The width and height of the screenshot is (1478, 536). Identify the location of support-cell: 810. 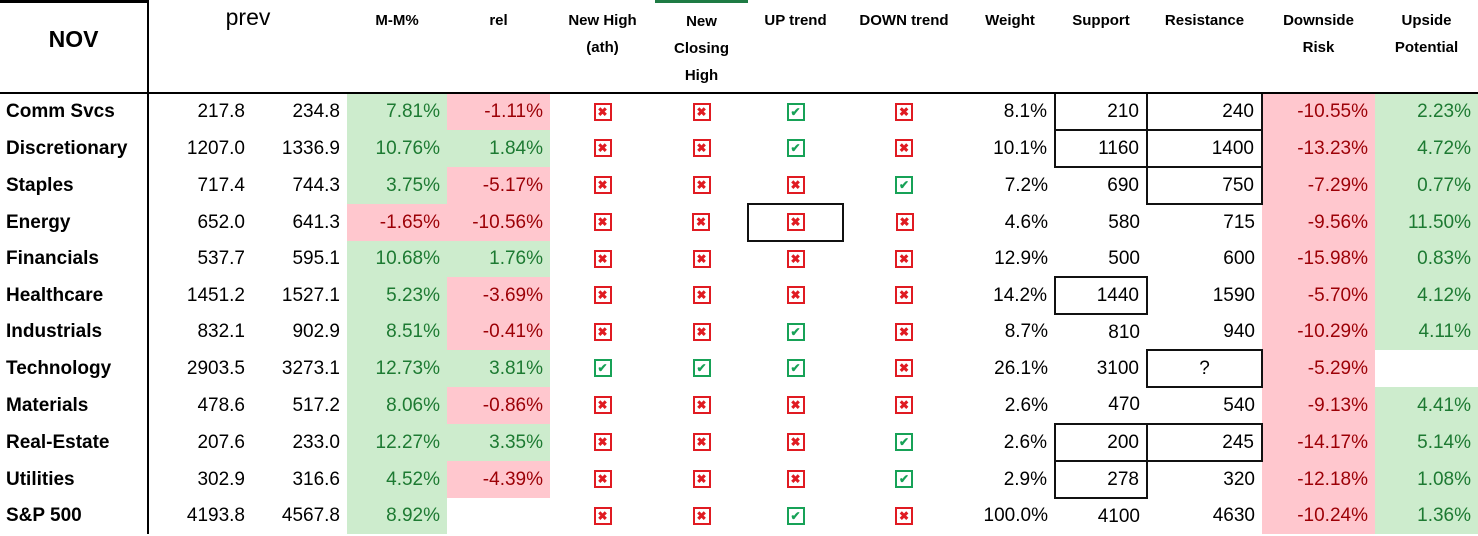
(1124, 332).